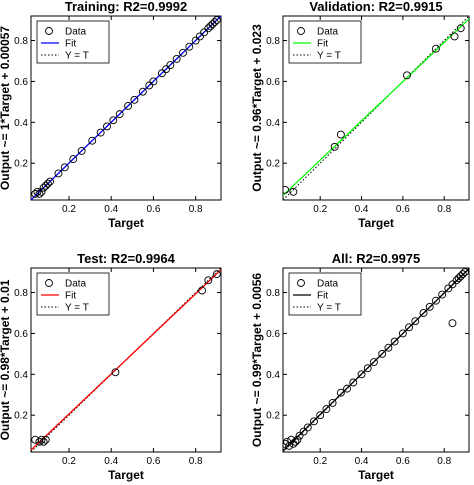  I want to click on y-axis-label: Output ~= 1*Target + 0.00057, so click(6, 108).